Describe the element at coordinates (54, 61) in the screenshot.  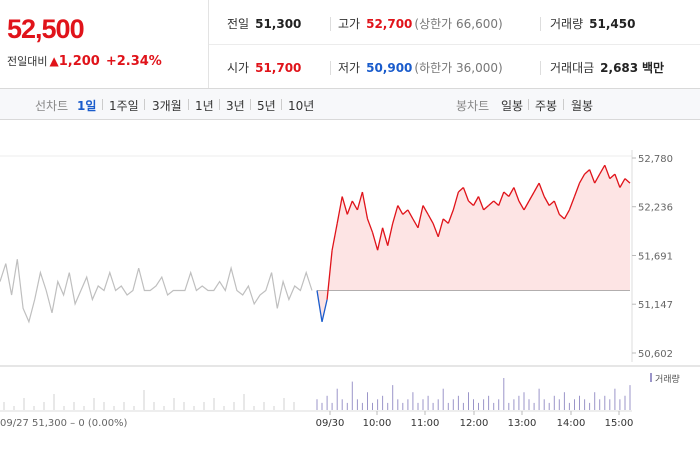
I see `up-arrow-icon: ▲` at that location.